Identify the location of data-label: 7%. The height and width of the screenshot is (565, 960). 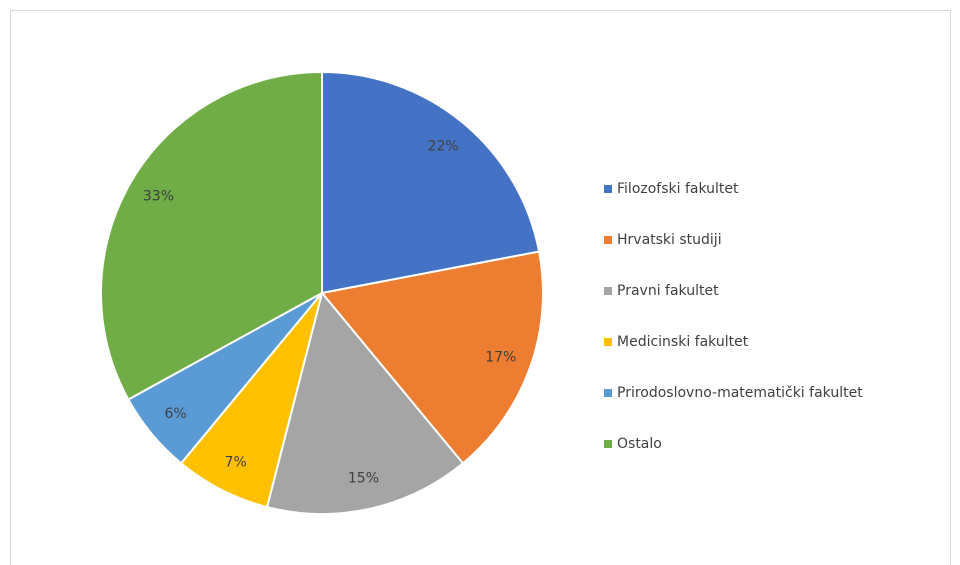
(236, 462).